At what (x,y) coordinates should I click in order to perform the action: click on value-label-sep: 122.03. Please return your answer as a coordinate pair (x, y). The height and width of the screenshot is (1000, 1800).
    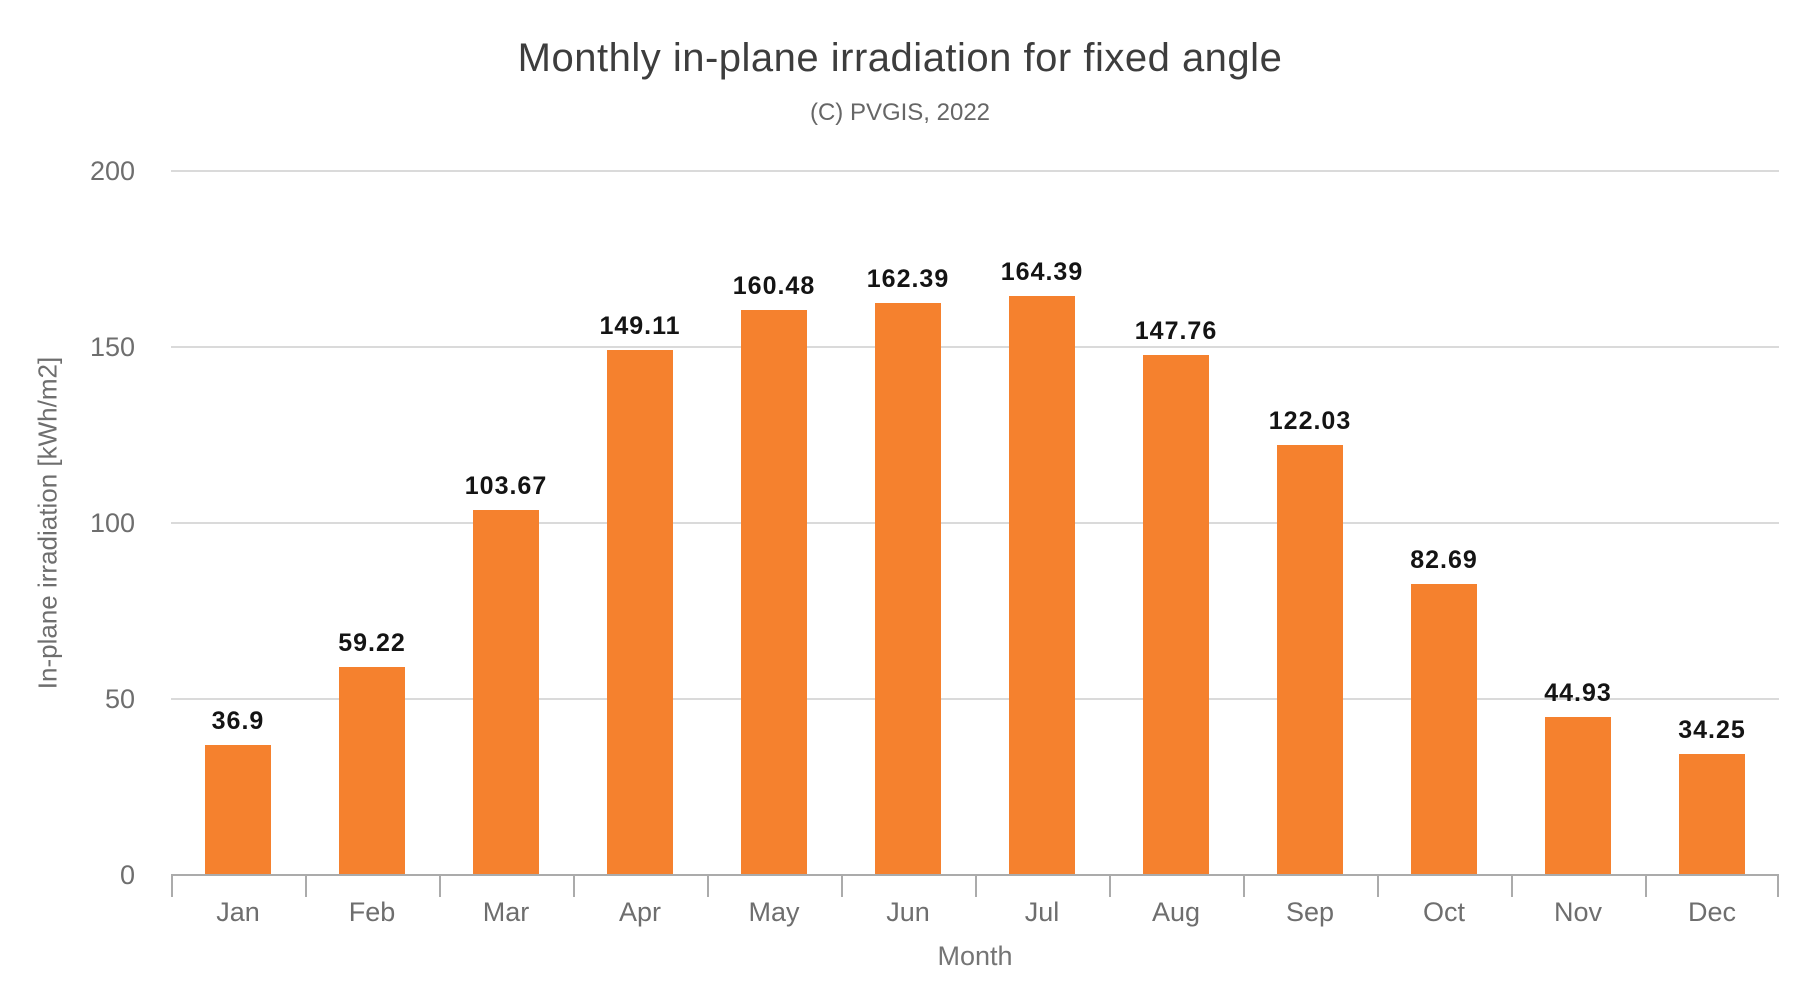
    Looking at the image, I should click on (1310, 421).